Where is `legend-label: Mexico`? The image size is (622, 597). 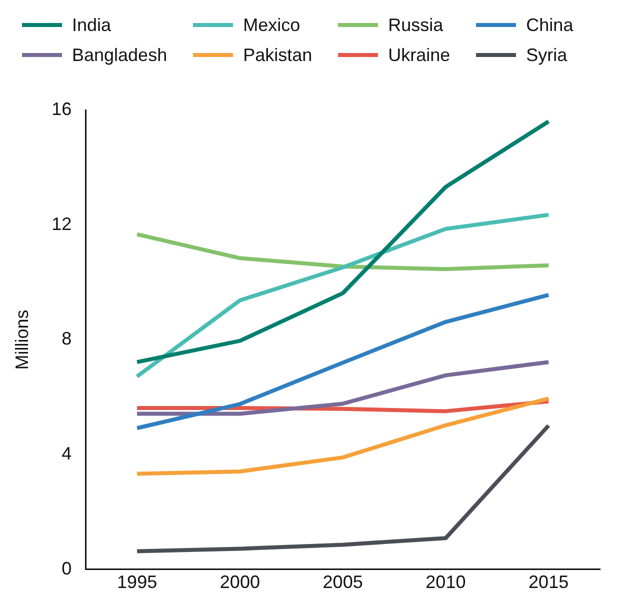
legend-label: Mexico is located at coordinates (271, 25).